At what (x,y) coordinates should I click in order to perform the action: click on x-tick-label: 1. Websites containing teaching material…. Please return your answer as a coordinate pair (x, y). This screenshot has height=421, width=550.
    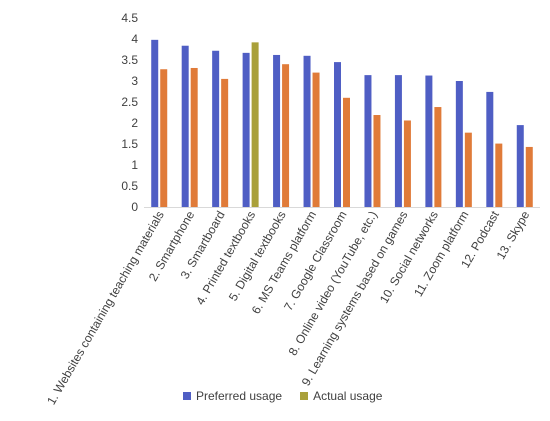
    Looking at the image, I should click on (105, 308).